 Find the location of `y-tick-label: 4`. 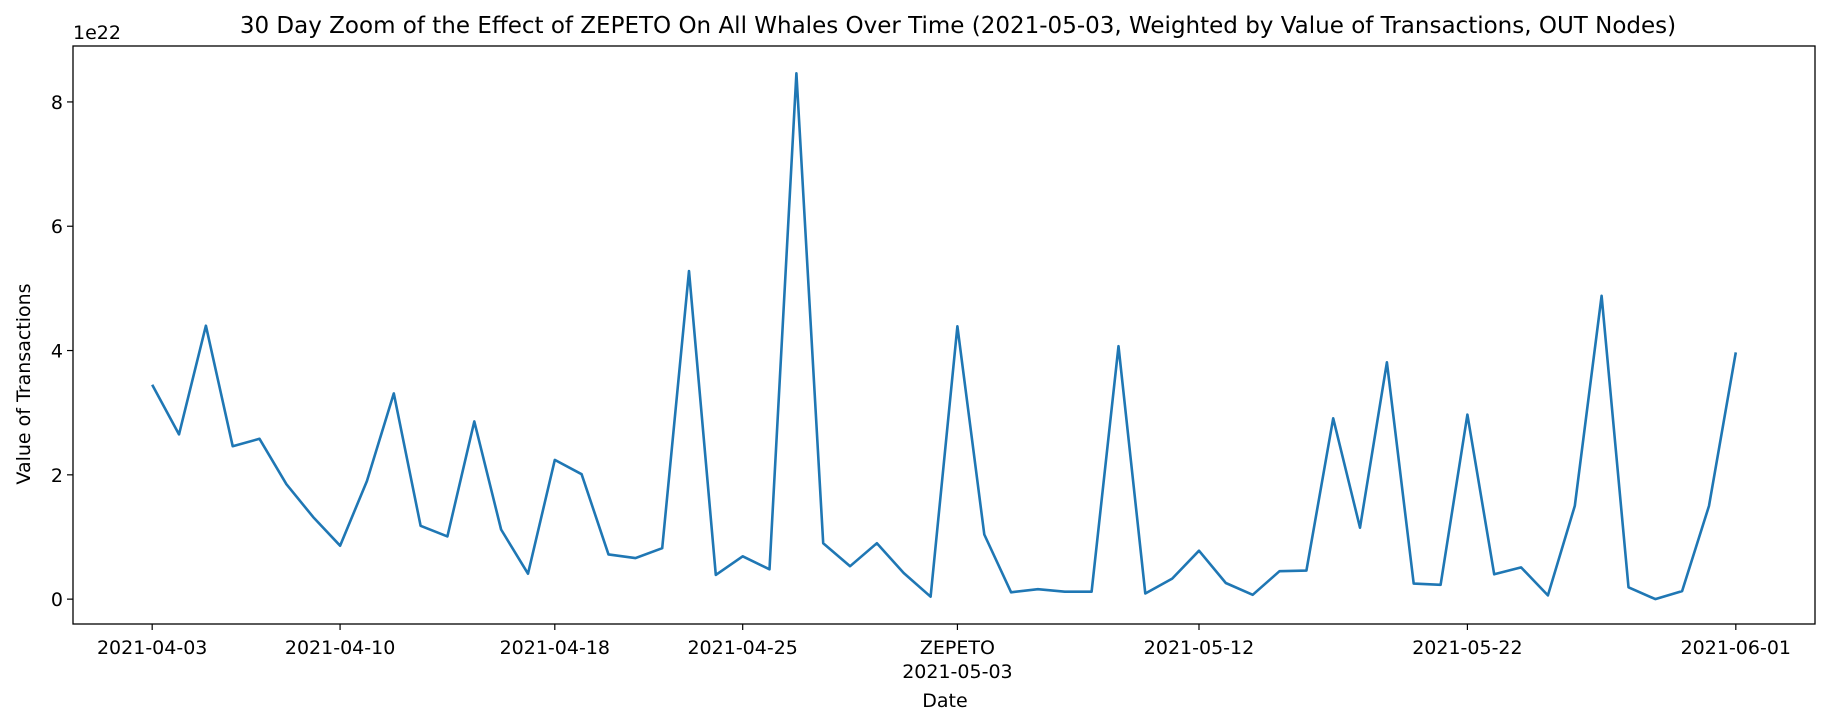

y-tick-label: 4 is located at coordinates (57, 352).